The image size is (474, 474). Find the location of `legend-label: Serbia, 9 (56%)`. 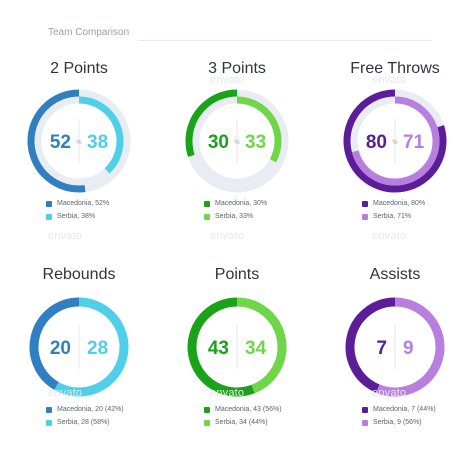

legend-label: Serbia, 9 (56%) is located at coordinates (397, 422).